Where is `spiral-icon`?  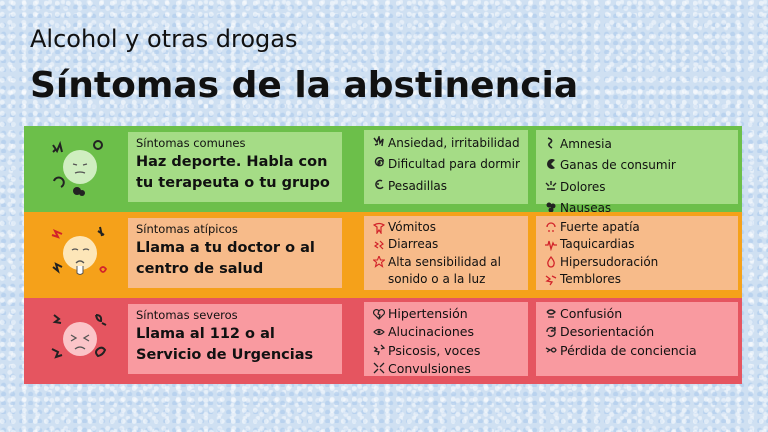
spiral-icon is located at coordinates (379, 162).